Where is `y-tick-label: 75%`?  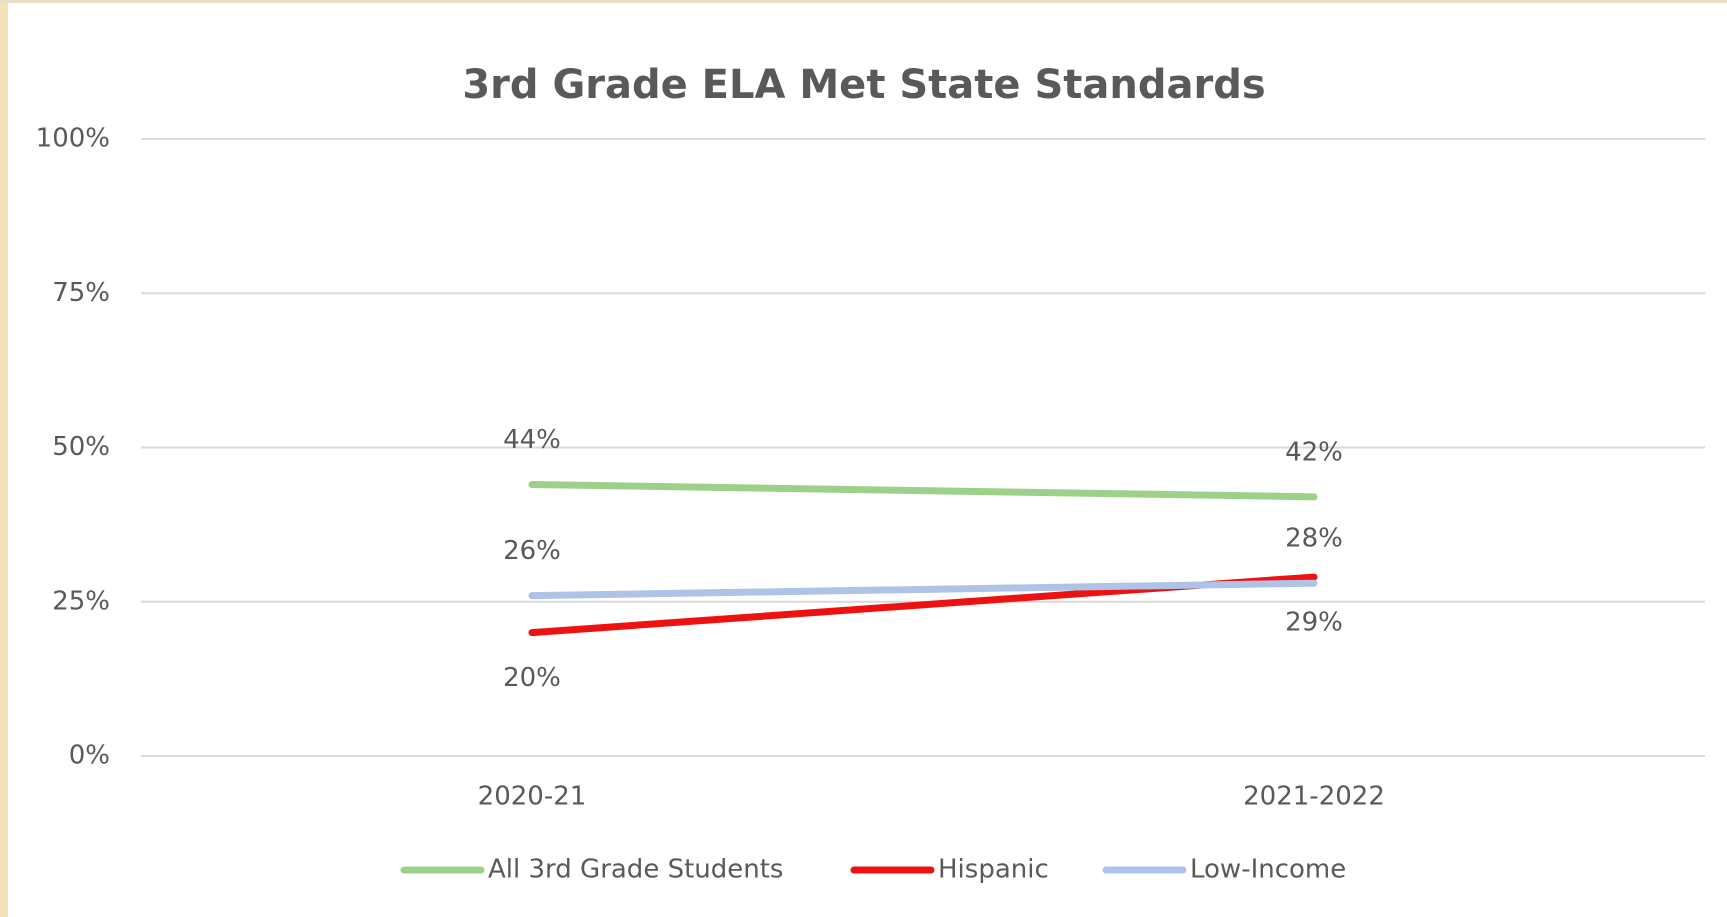
y-tick-label: 75% is located at coordinates (81, 293).